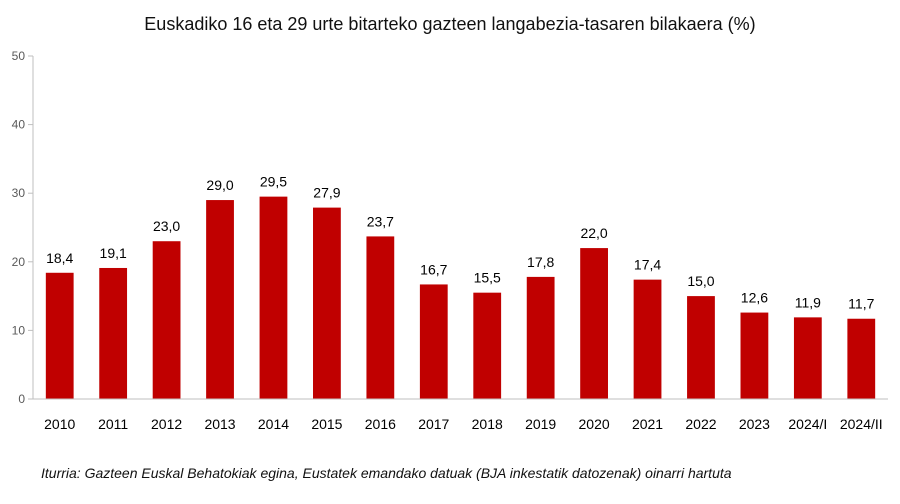 This screenshot has height=504, width=900. What do you see at coordinates (647, 265) in the screenshot?
I see `data-label: 17,4` at bounding box center [647, 265].